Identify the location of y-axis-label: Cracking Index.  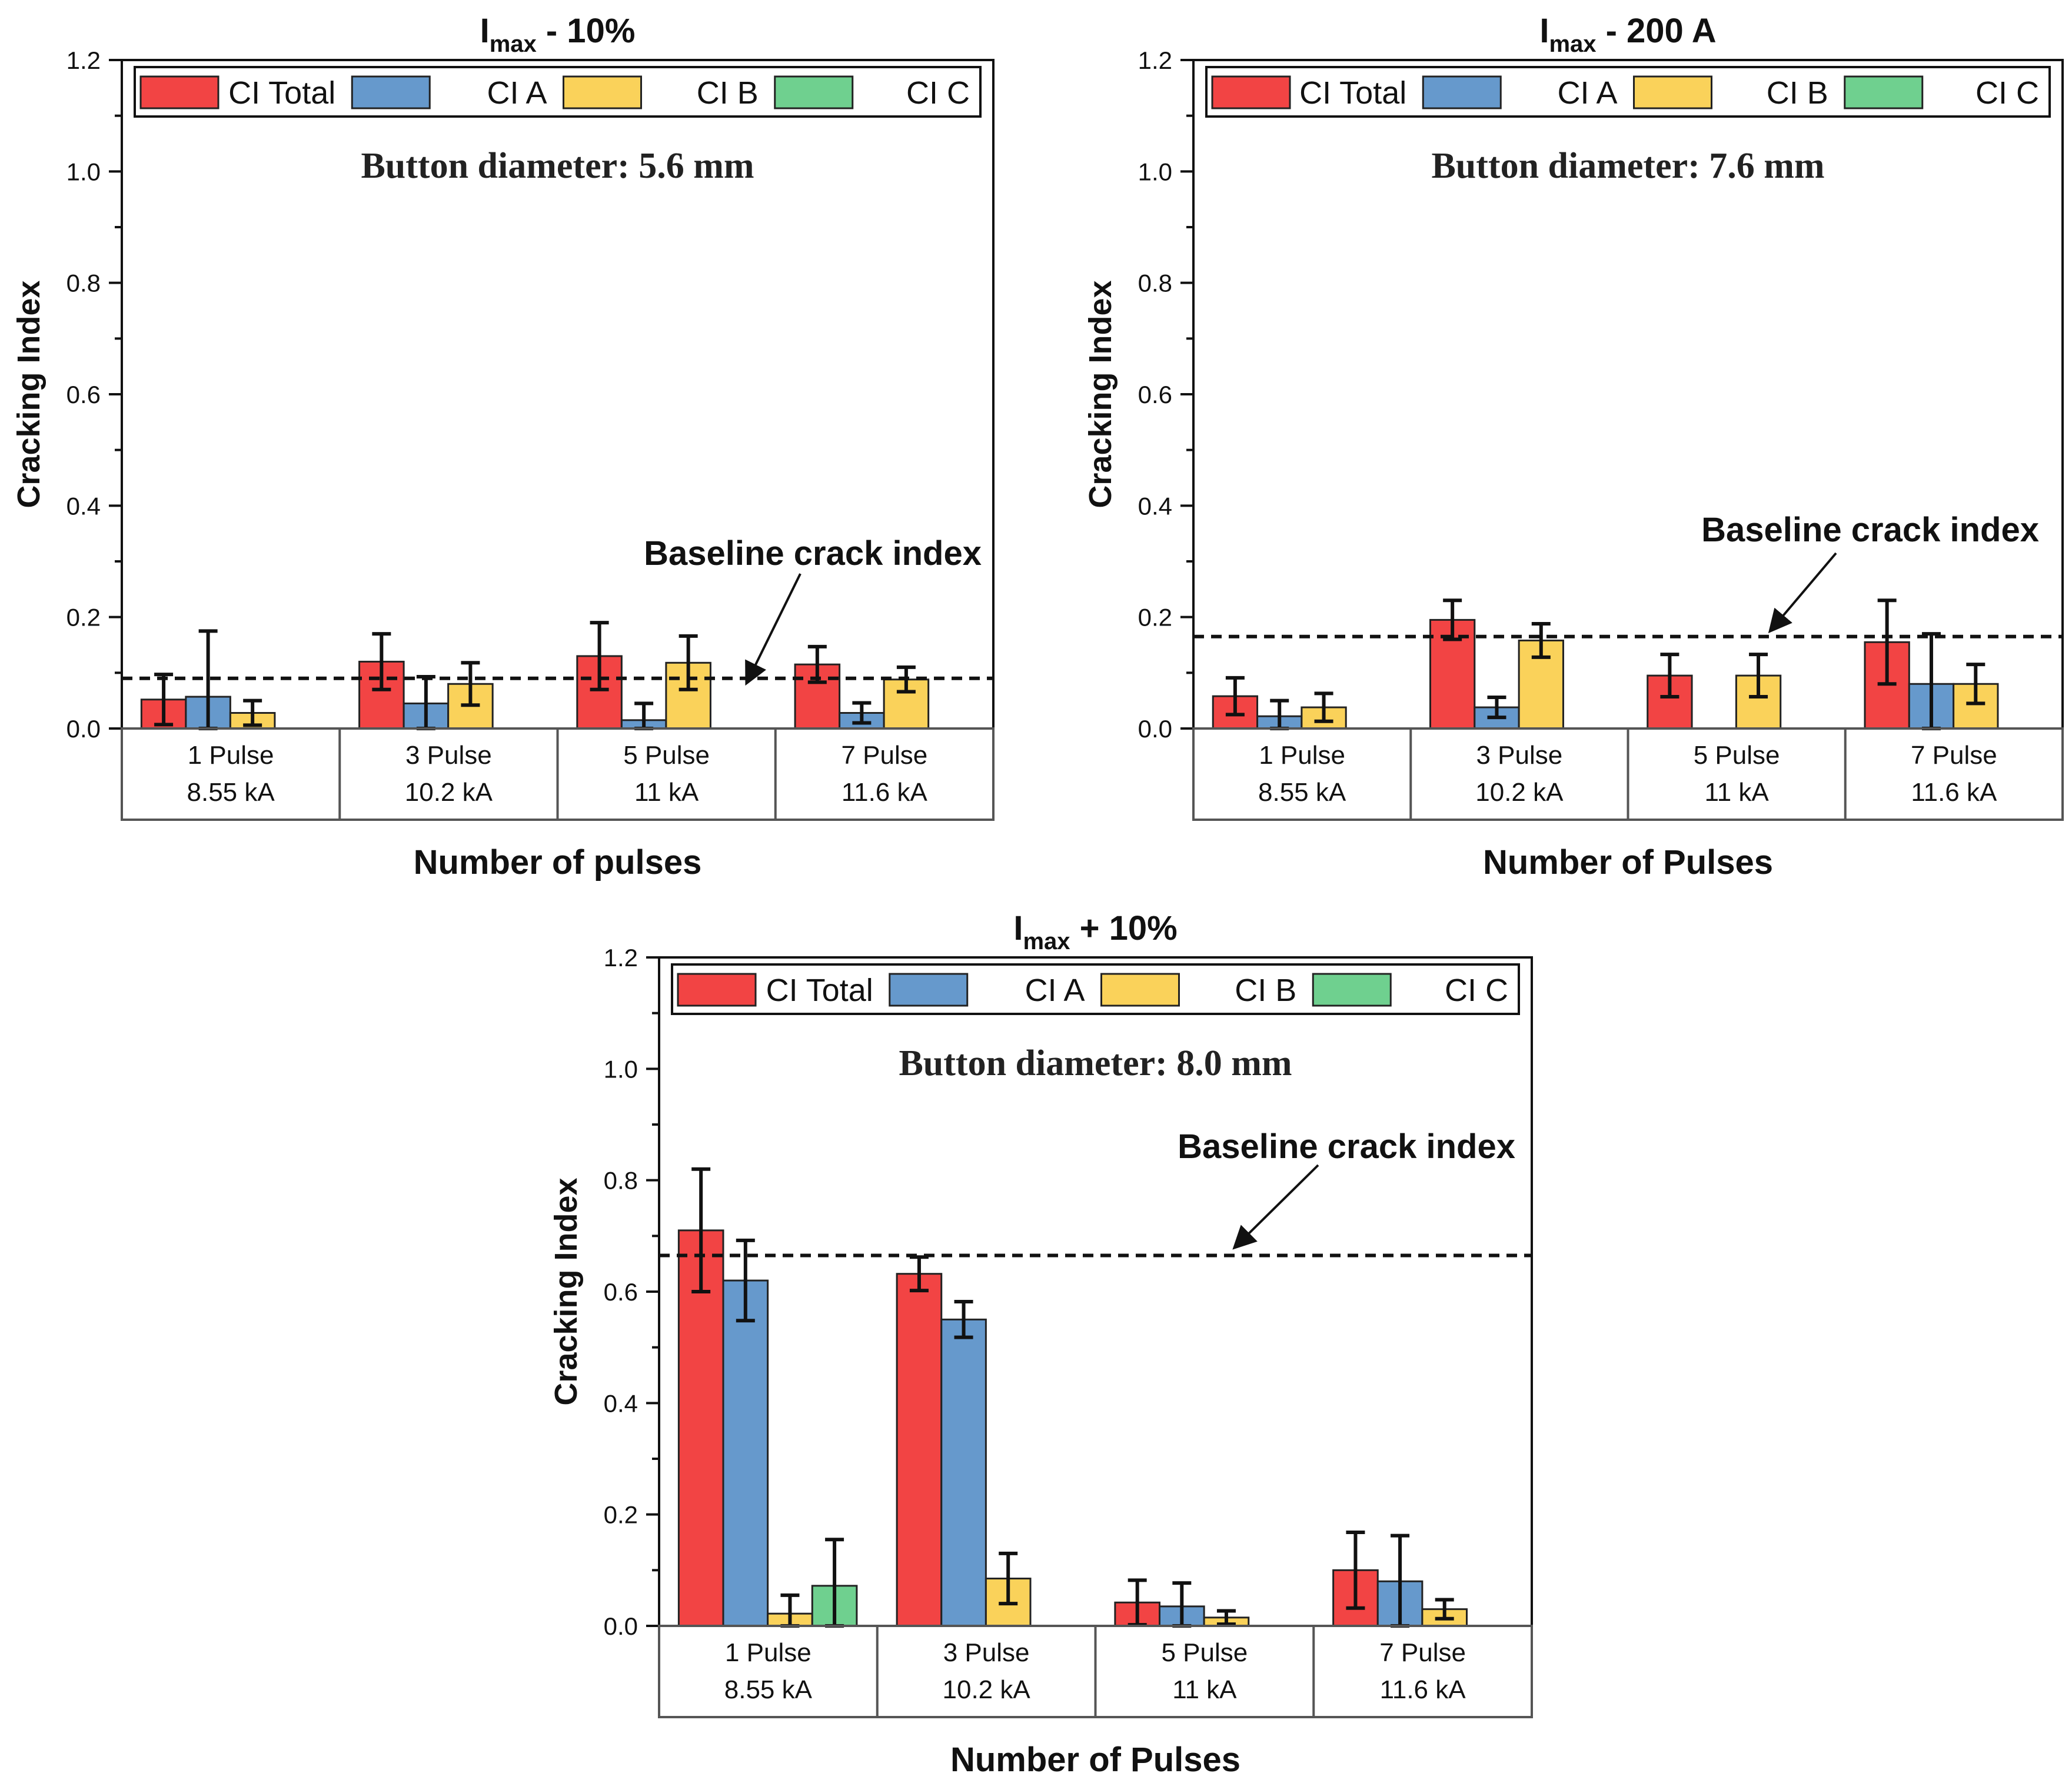
(28, 394).